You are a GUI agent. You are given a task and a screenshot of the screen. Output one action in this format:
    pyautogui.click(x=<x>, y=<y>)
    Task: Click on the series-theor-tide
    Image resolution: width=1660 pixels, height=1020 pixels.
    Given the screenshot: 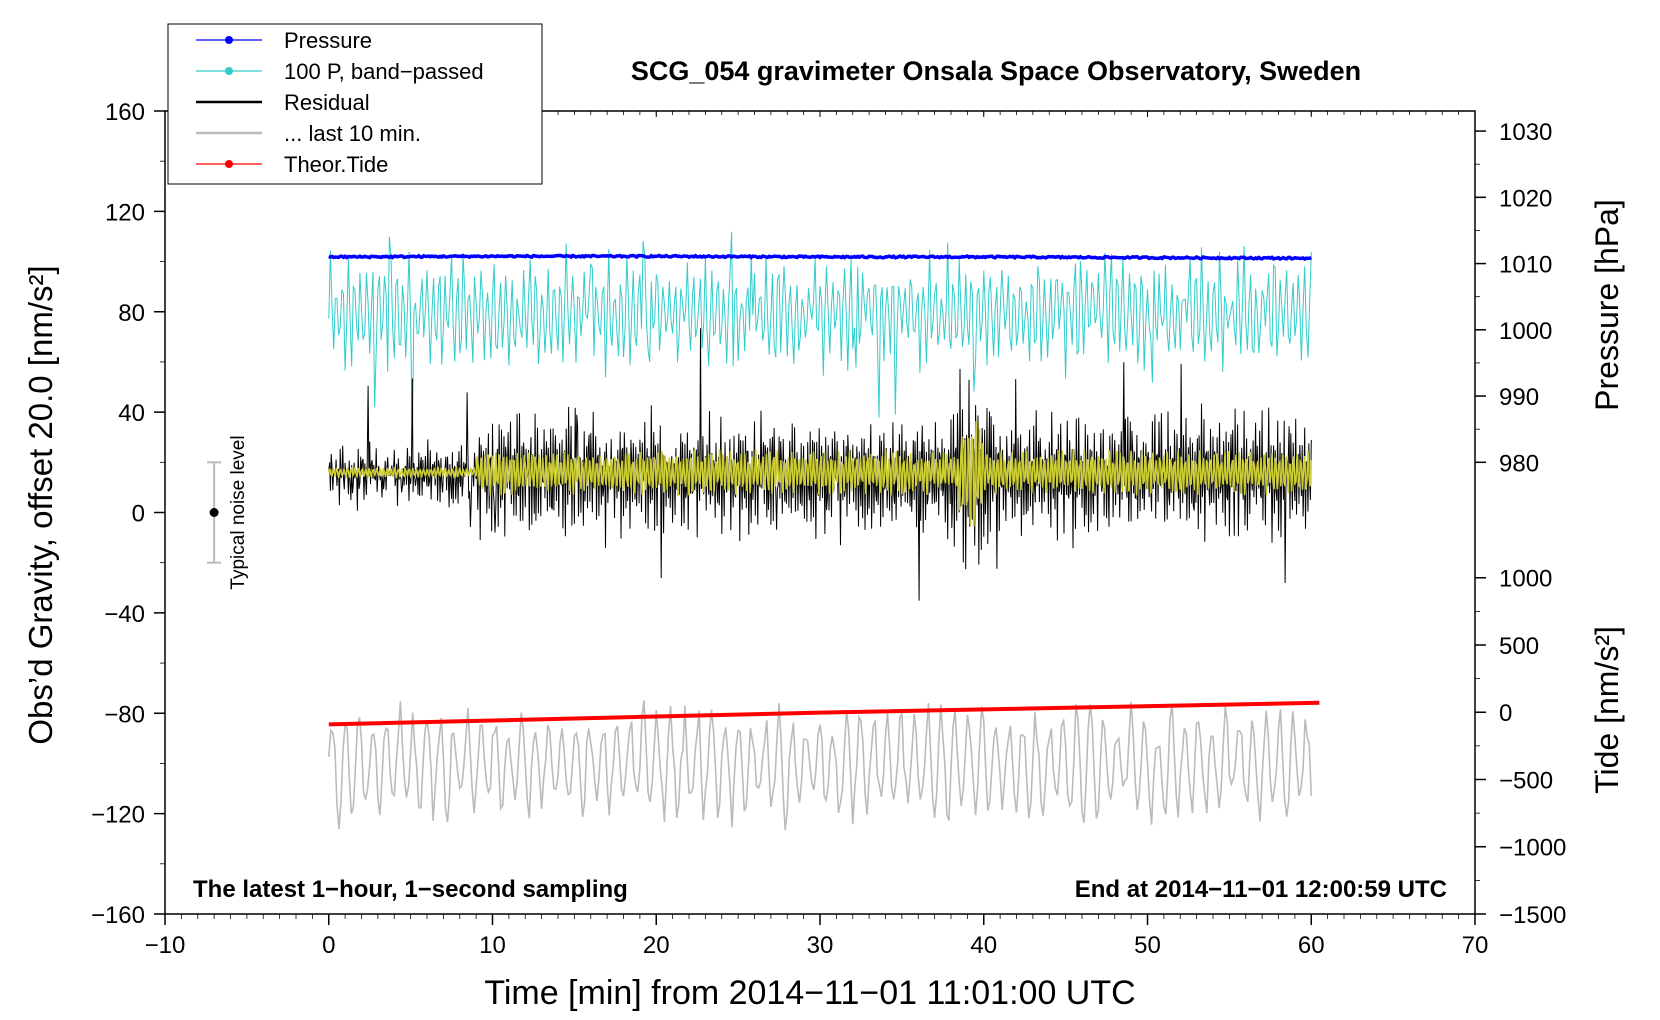 What is the action you would take?
    pyautogui.click(x=824, y=713)
    